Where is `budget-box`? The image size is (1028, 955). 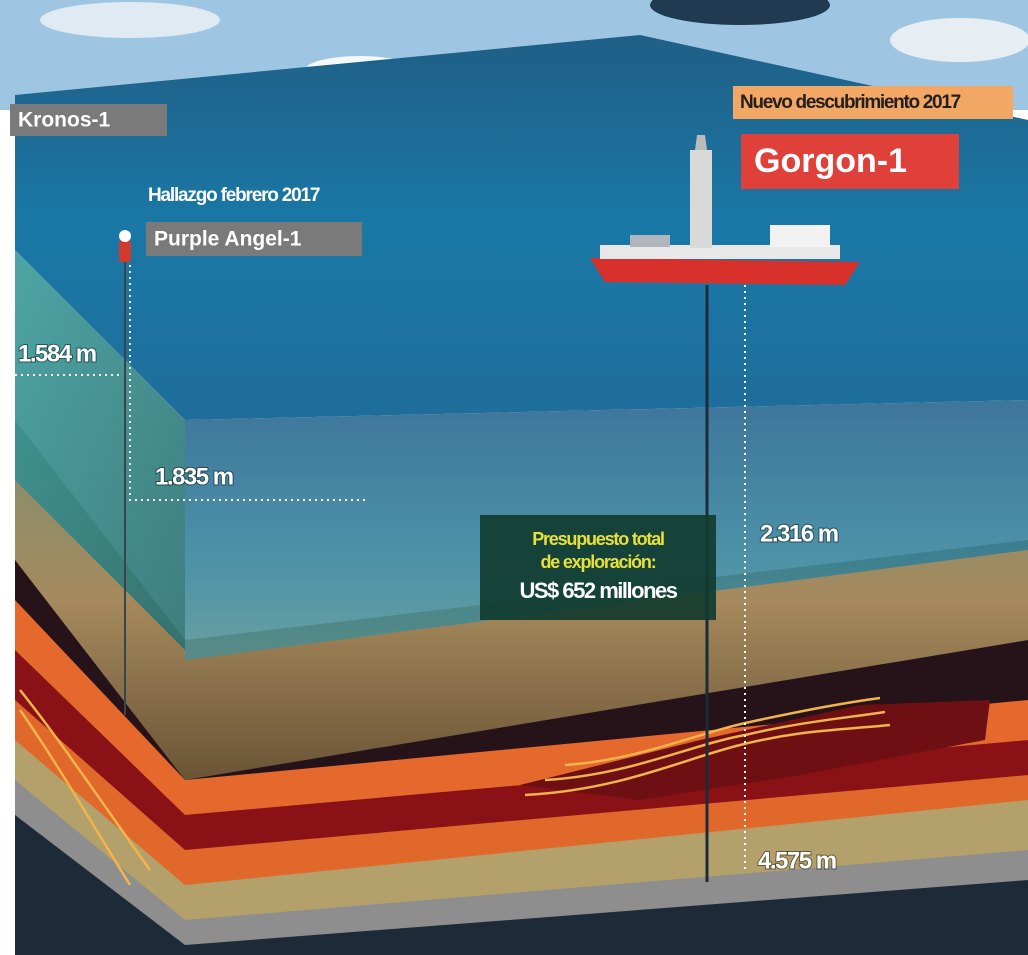
budget-box is located at coordinates (598, 567).